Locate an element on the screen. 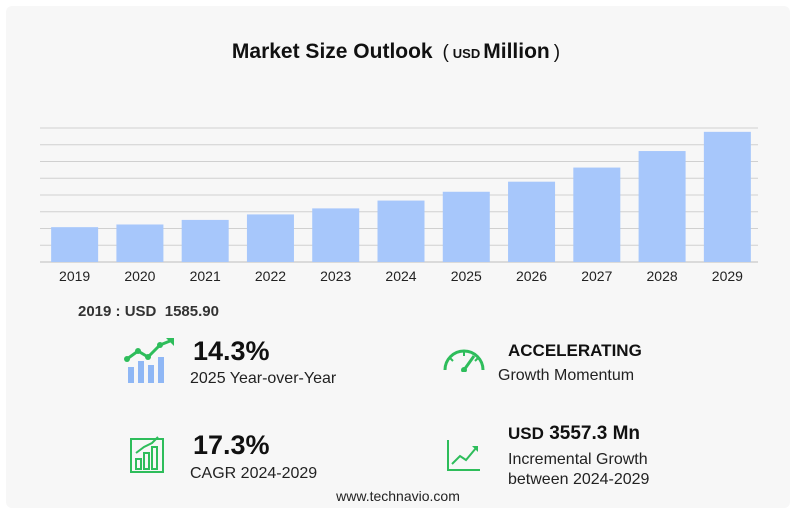  title-unit-open: ( is located at coordinates (445, 52).